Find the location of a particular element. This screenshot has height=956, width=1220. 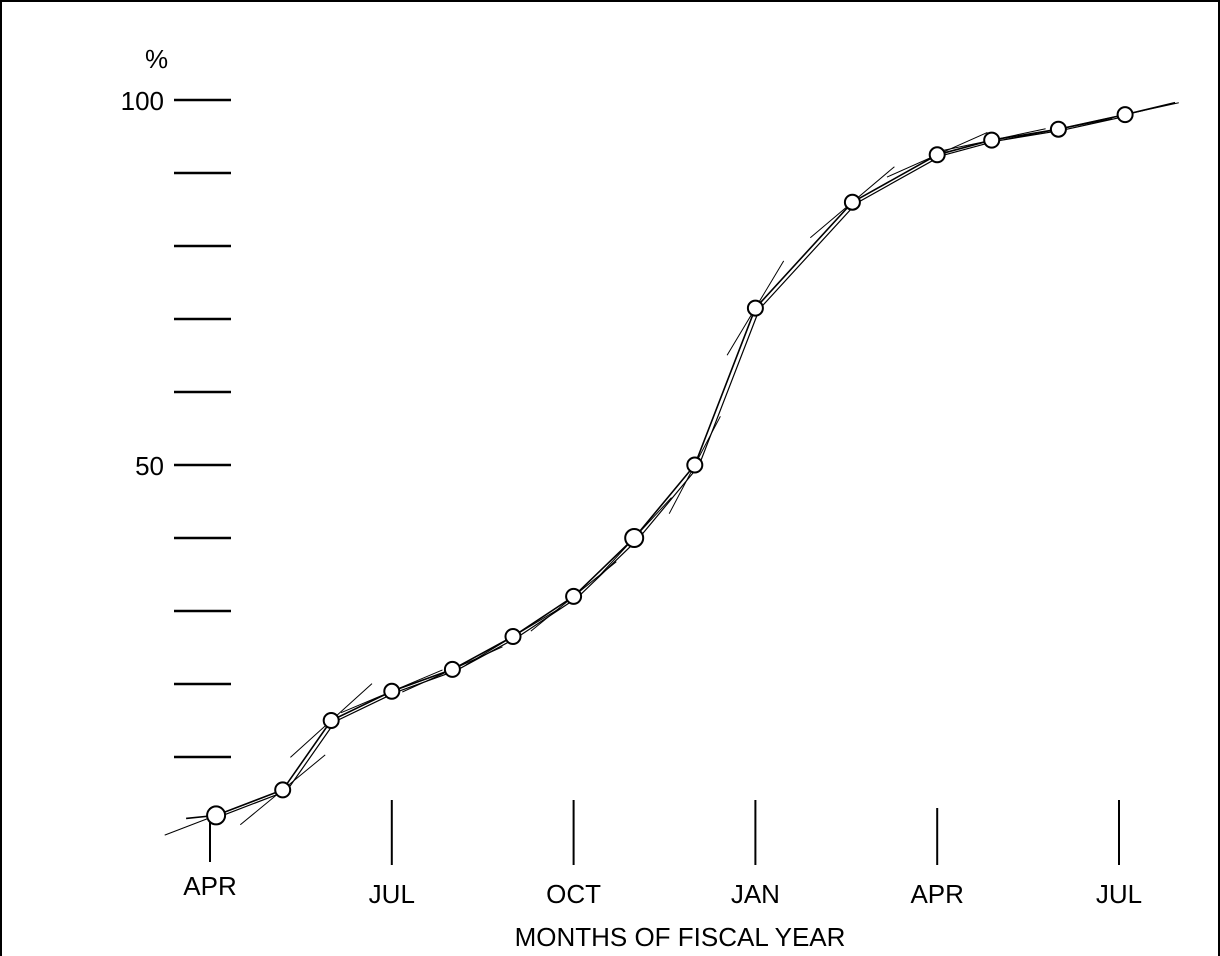

y-axis: 100 50 is located at coordinates (176, 422).